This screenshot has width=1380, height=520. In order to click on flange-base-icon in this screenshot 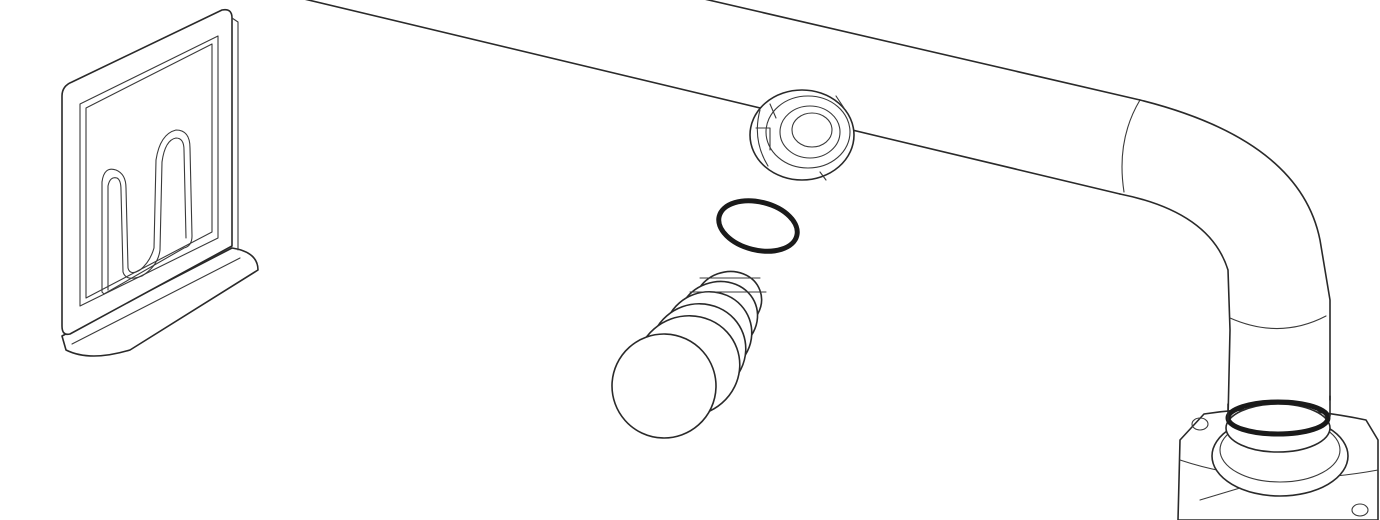, I will do `click(1278, 457)`.